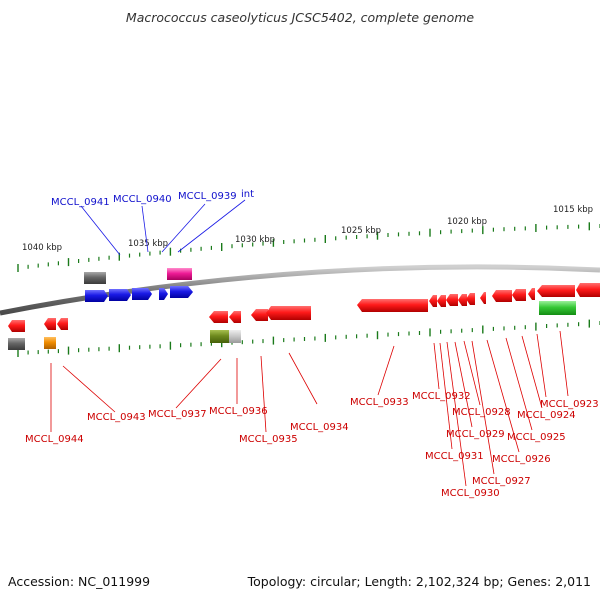 The image size is (600, 600). Describe the element at coordinates (308, 338) in the screenshot. I see `lower-track` at that location.